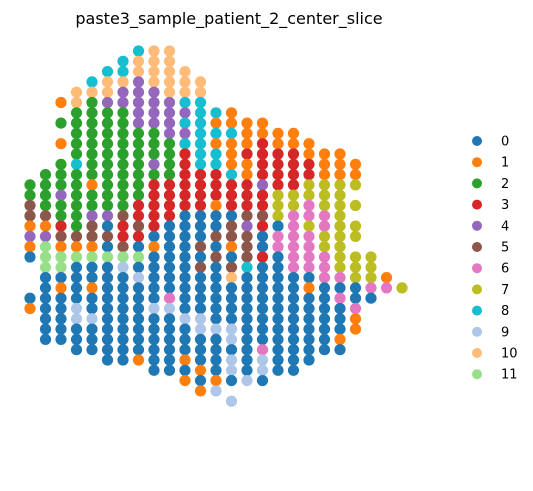 The image size is (533, 491). Describe the element at coordinates (509, 375) in the screenshot. I see `legend-label-11: 11` at that location.